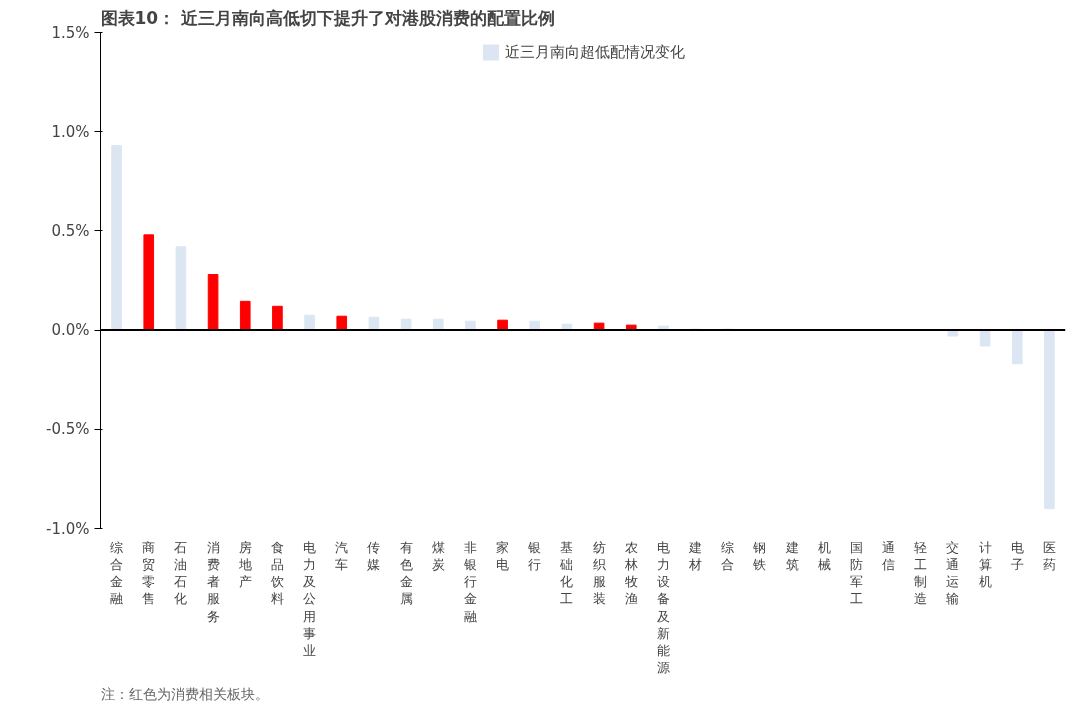 This screenshot has width=1080, height=716. I want to click on x-tick-label: 基础化工, so click(566, 573).